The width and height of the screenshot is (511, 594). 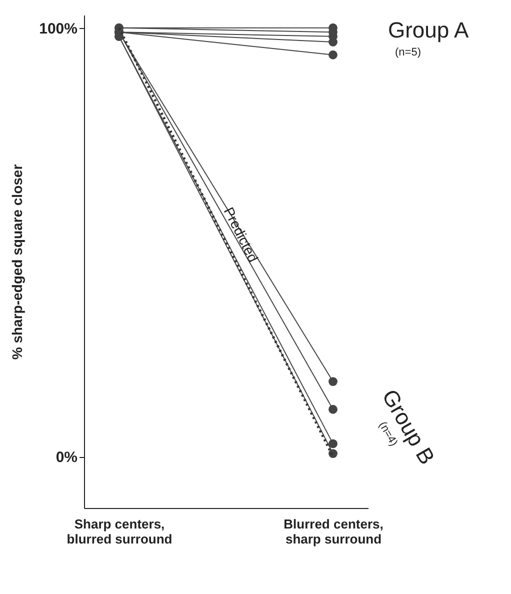 I want to click on text: Group A, so click(x=429, y=30).